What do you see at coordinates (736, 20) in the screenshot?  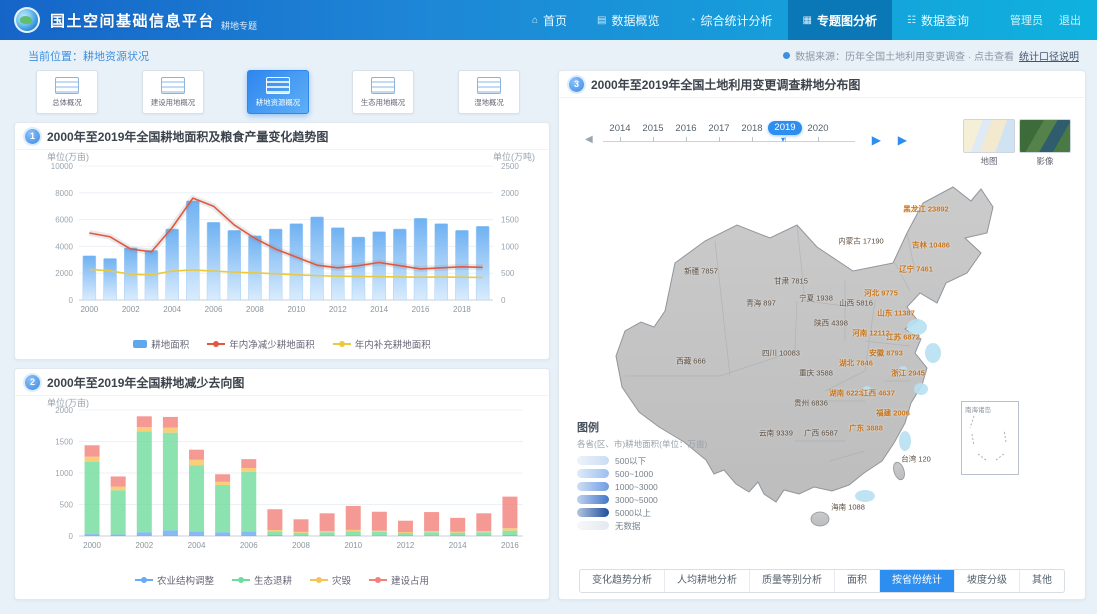 I see `nav-tab-label: 综合统计分析` at bounding box center [736, 20].